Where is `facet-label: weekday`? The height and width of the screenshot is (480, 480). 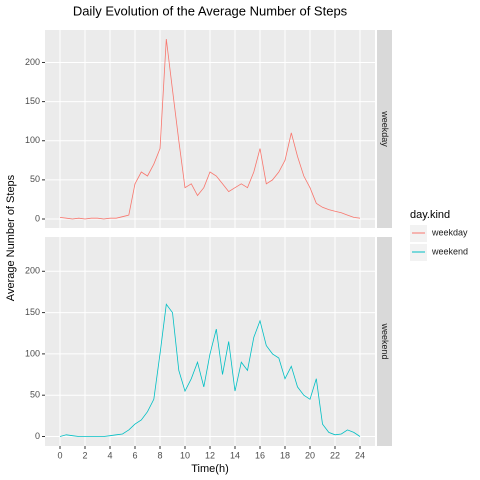
facet-label: weekday is located at coordinates (385, 128).